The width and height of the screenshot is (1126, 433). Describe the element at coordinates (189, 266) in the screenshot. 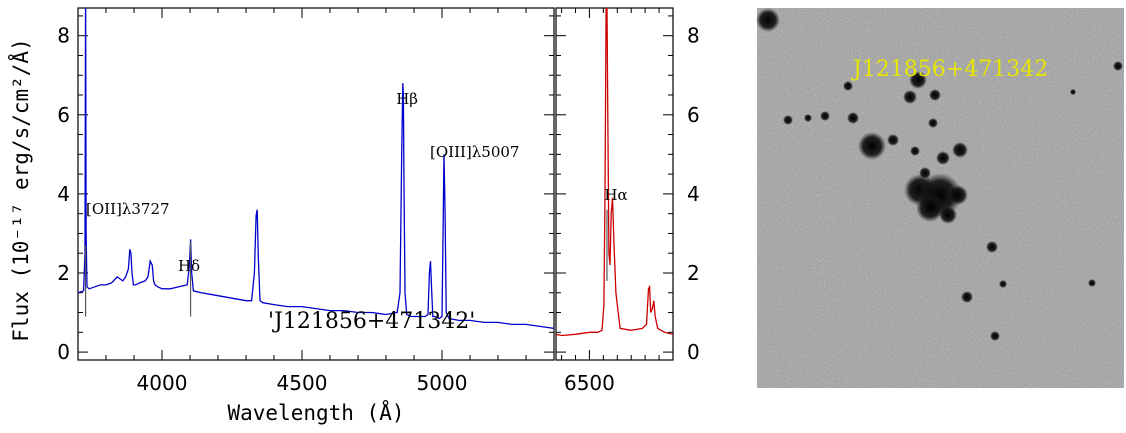

I see `emission-line-label: Hδ` at that location.